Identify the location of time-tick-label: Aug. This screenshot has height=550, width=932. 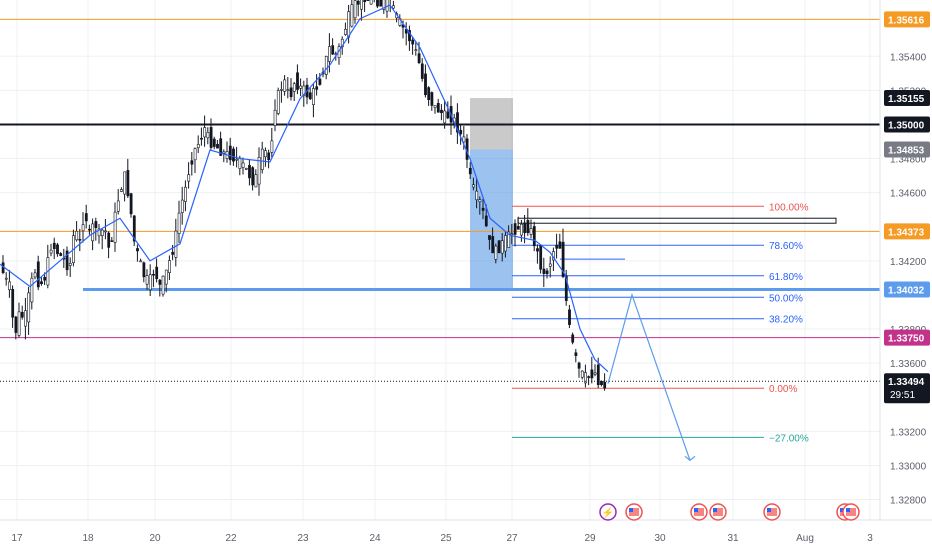
(805, 538).